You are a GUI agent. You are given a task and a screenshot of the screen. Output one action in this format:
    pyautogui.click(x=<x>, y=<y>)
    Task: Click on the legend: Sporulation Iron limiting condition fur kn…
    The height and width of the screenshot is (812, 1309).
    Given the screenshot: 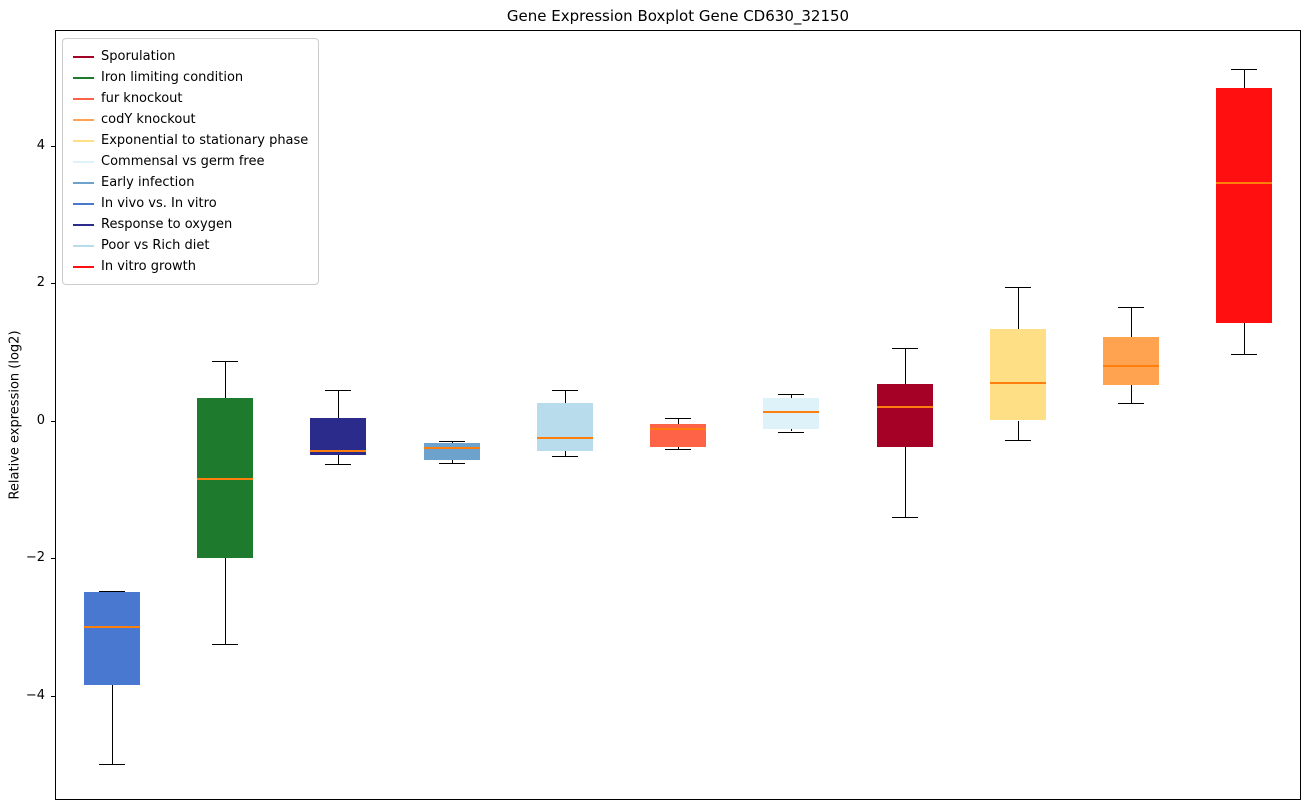 What is the action you would take?
    pyautogui.click(x=191, y=161)
    